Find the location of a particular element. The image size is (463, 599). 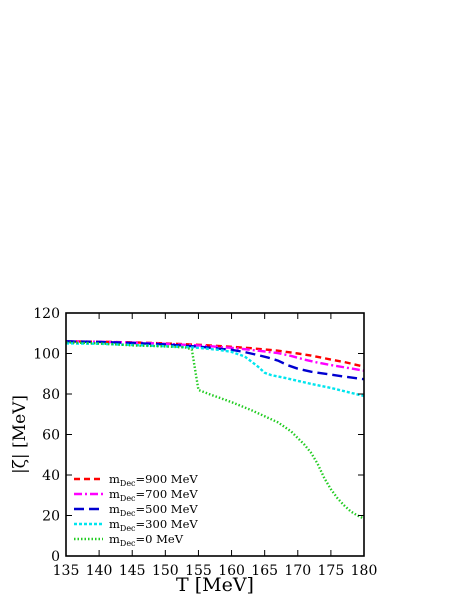

legend-label-3: mDec=300 MeV is located at coordinates (153, 525).